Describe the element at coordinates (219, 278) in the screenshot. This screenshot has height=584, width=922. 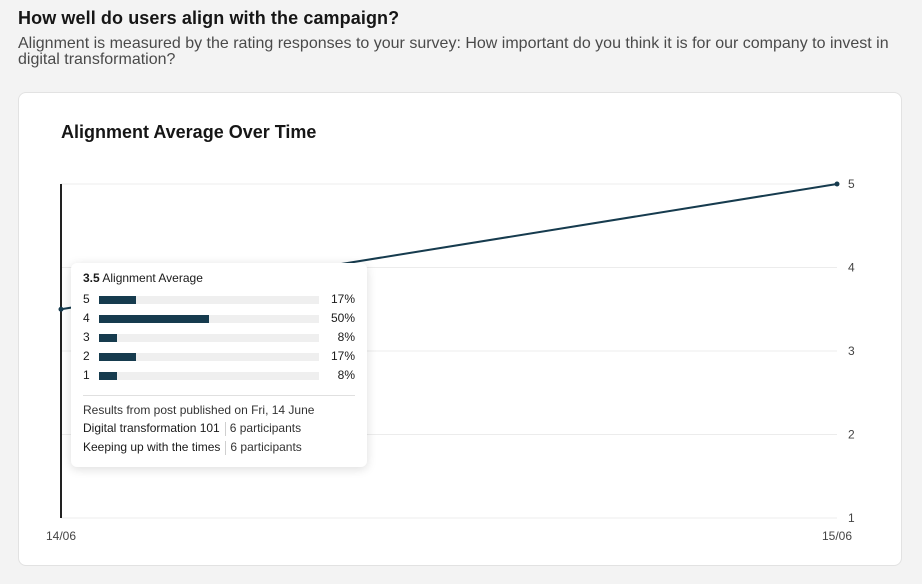
I see `tooltip-header: 3.5 Alignment Average` at that location.